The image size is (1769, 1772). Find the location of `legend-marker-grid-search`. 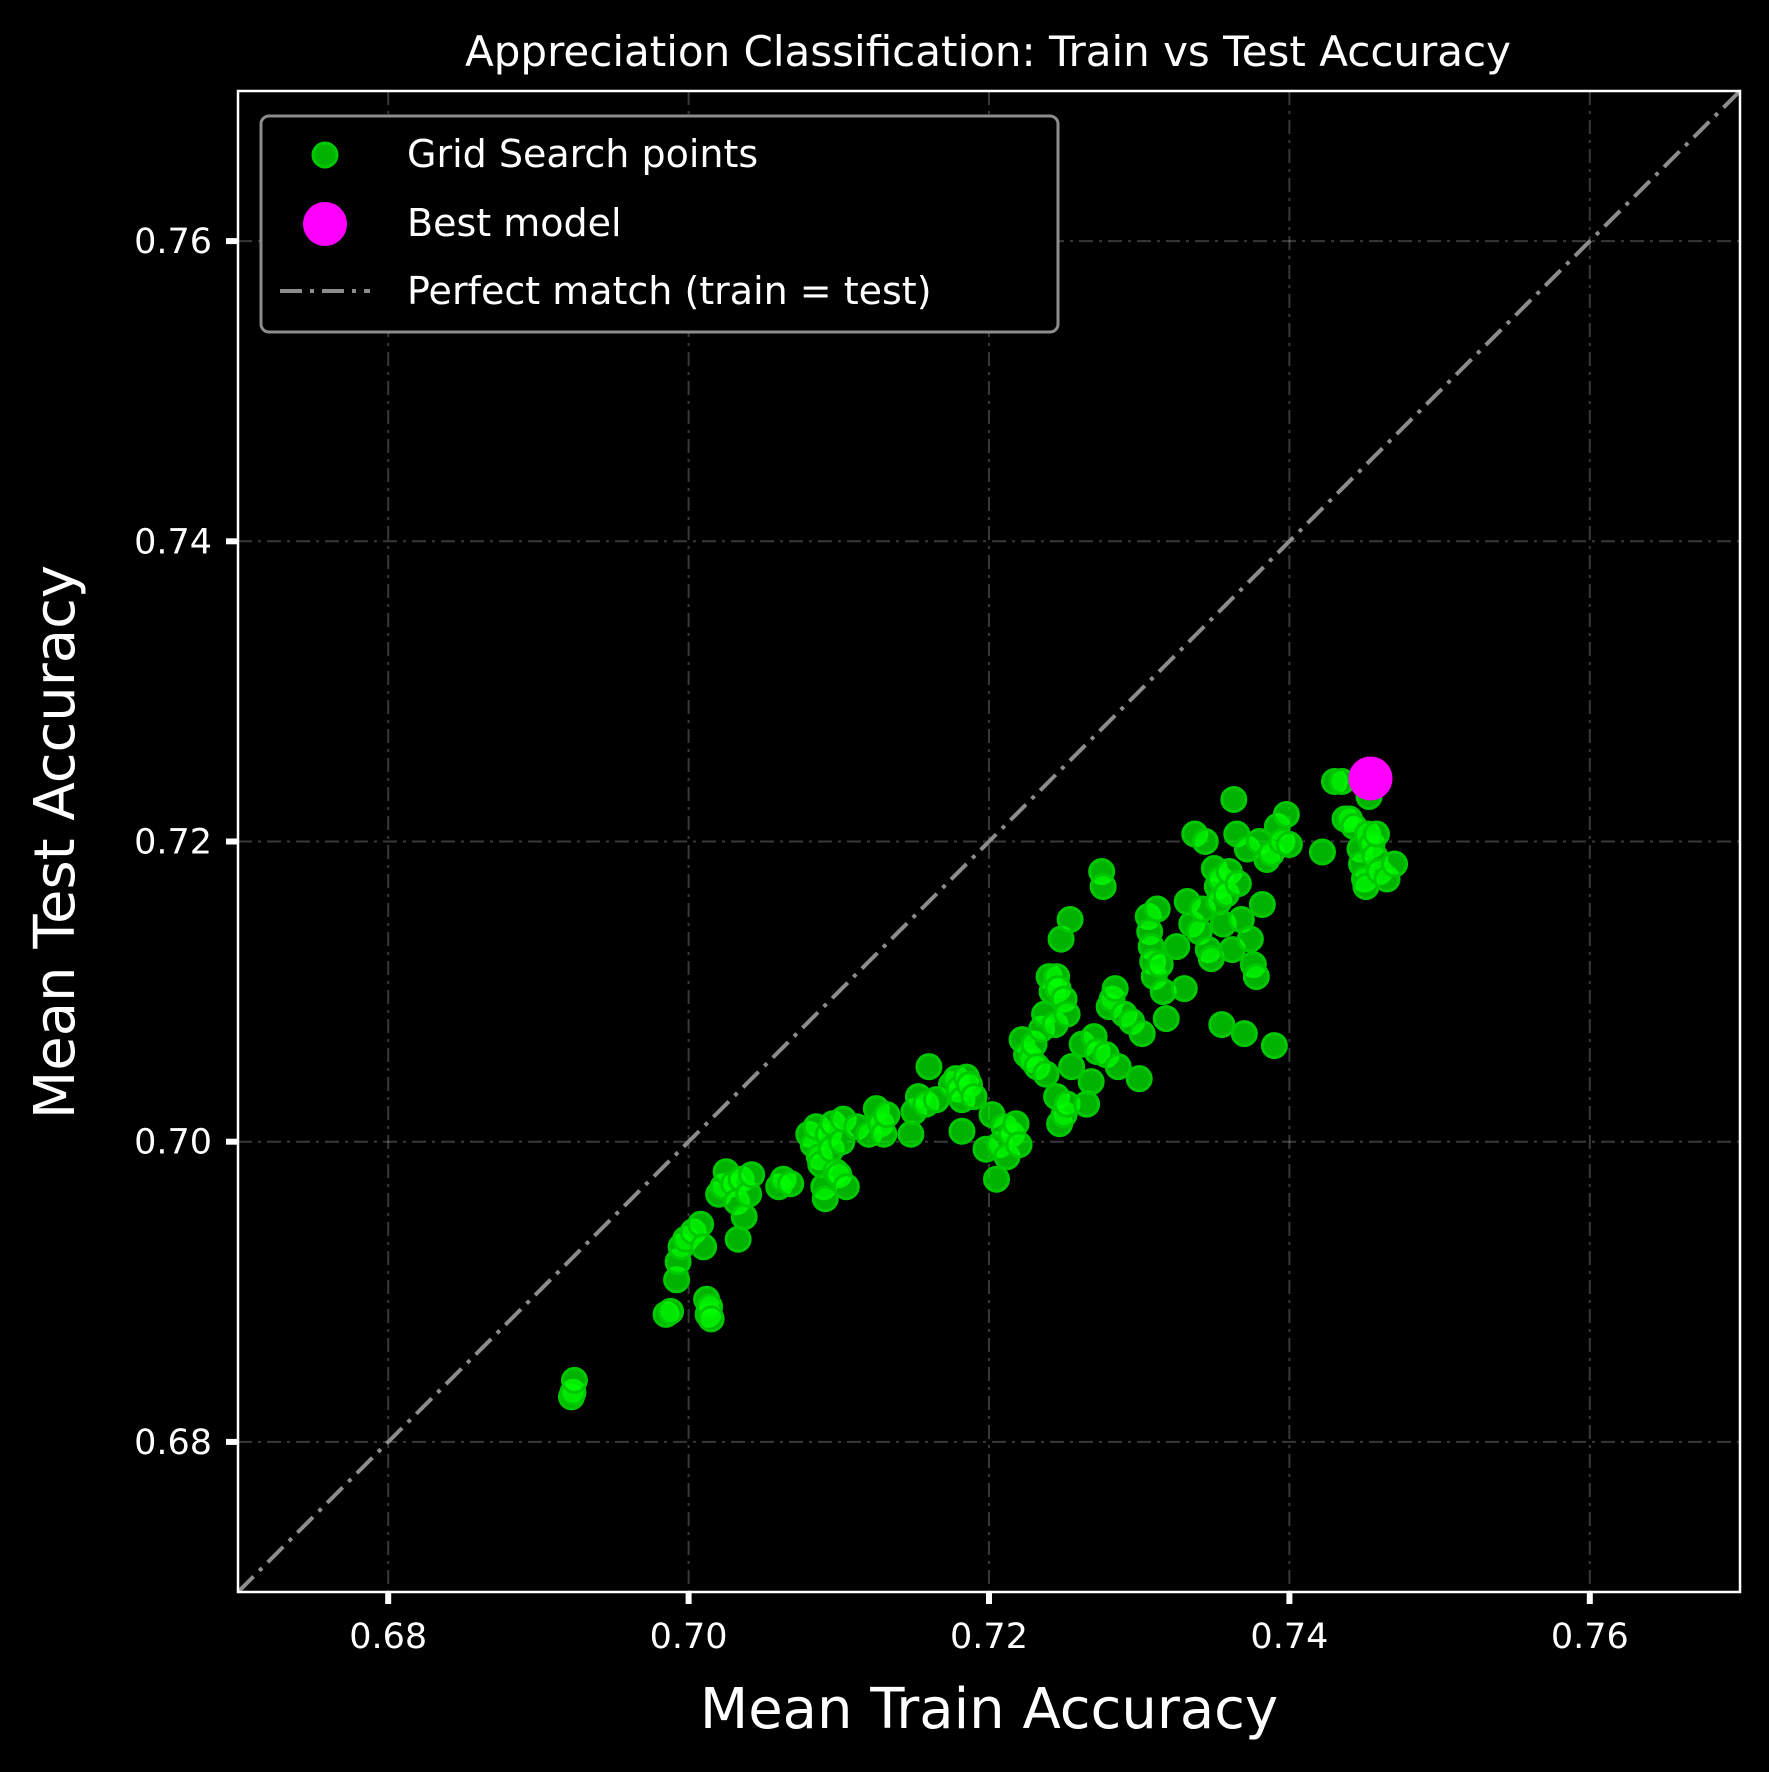

legend-marker-grid-search is located at coordinates (325, 155).